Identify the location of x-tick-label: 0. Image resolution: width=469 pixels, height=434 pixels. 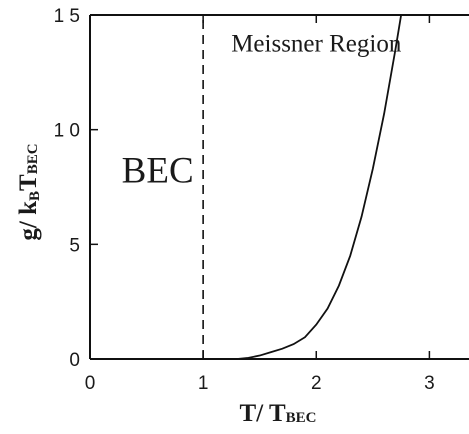
(90, 383).